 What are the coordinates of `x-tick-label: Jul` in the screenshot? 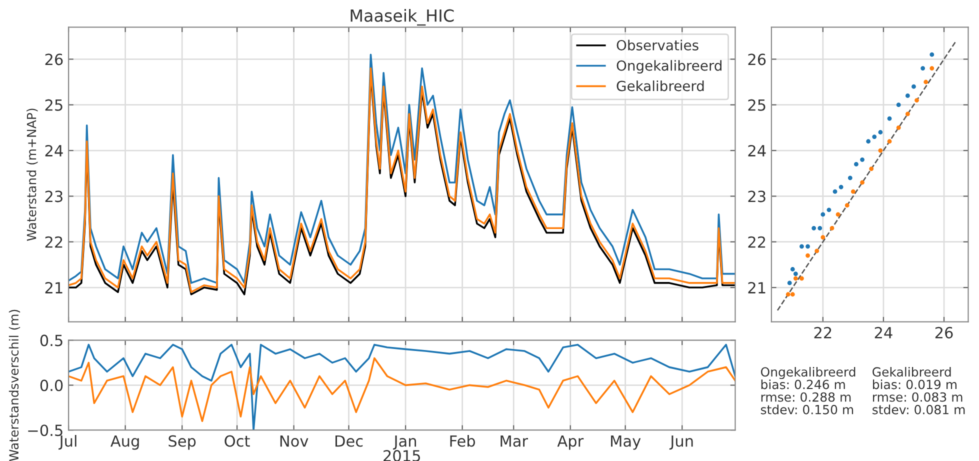 It's located at (67, 442).